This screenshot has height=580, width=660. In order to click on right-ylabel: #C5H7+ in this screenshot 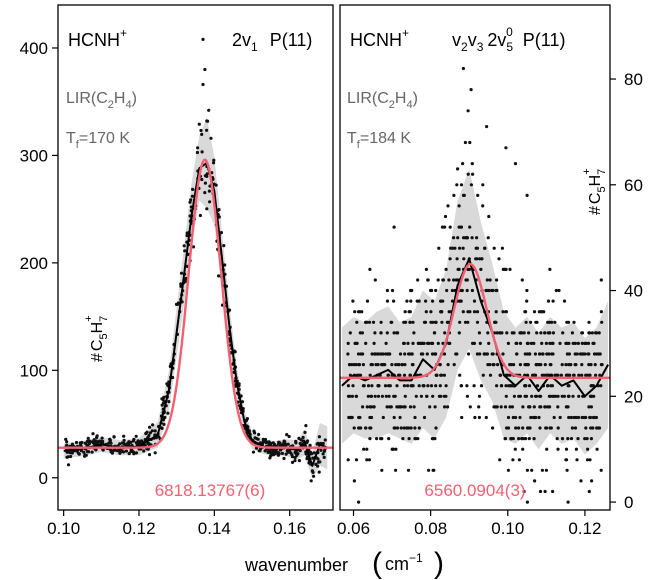, I will do `click(594, 191)`.